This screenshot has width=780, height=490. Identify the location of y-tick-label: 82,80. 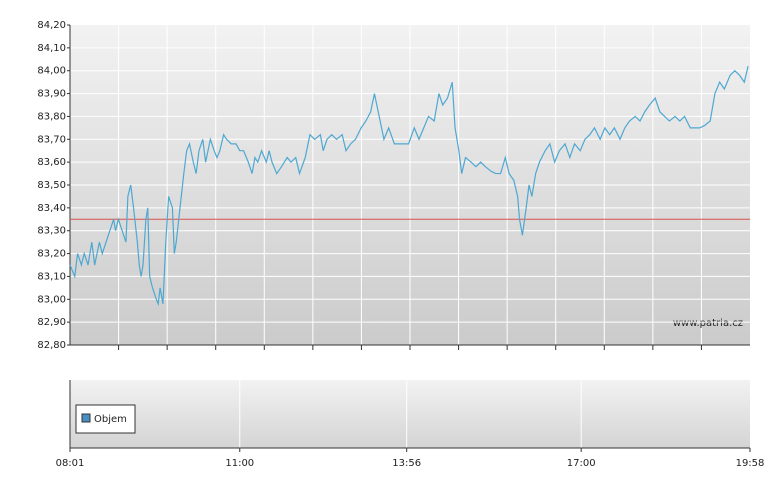
(51, 345).